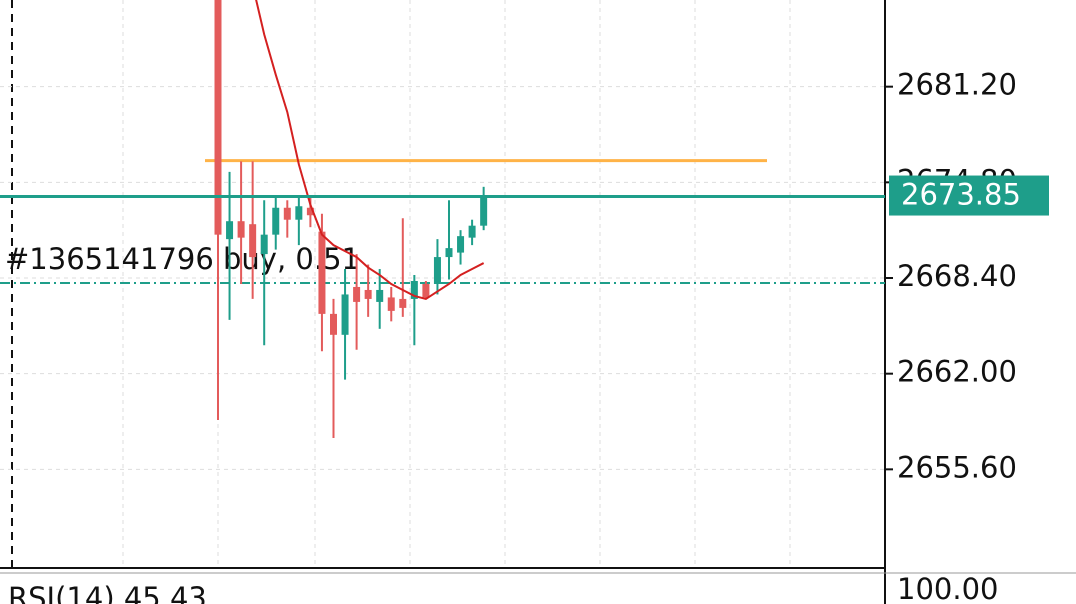  Describe the element at coordinates (107, 592) in the screenshot. I see `rsi-label: RSI(14) 45.43` at that location.